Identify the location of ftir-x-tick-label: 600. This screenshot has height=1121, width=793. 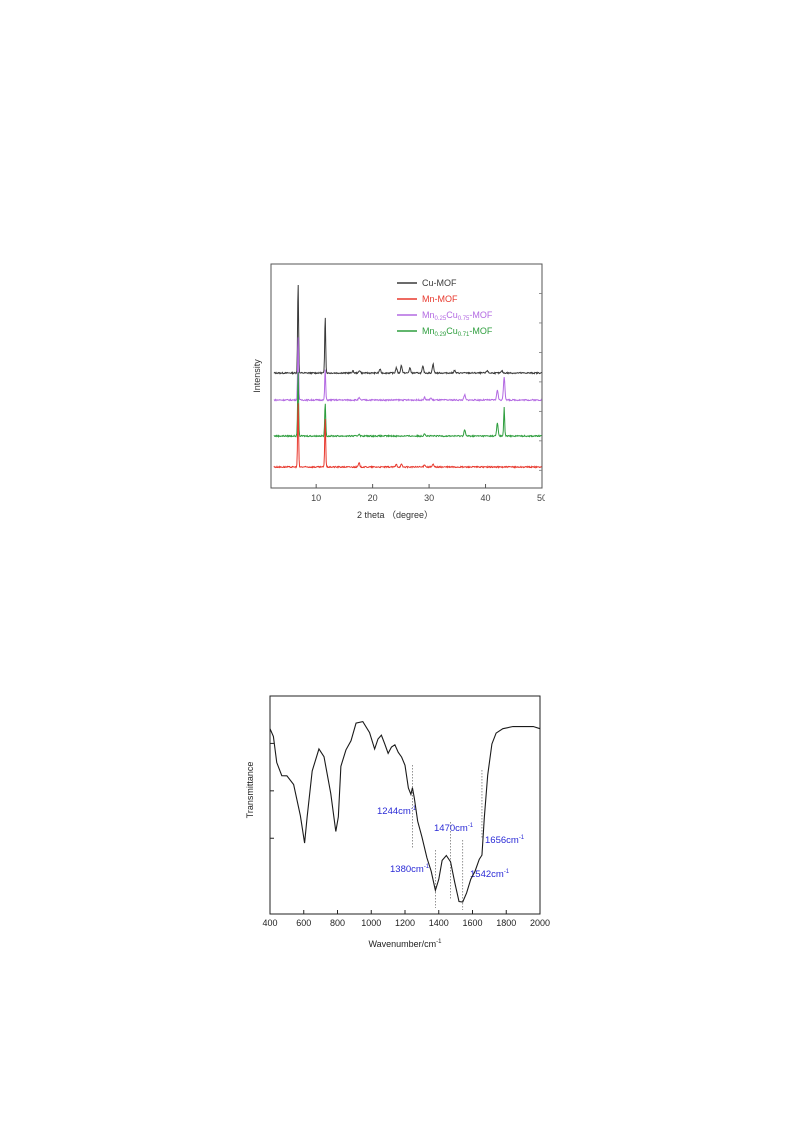
(303, 923).